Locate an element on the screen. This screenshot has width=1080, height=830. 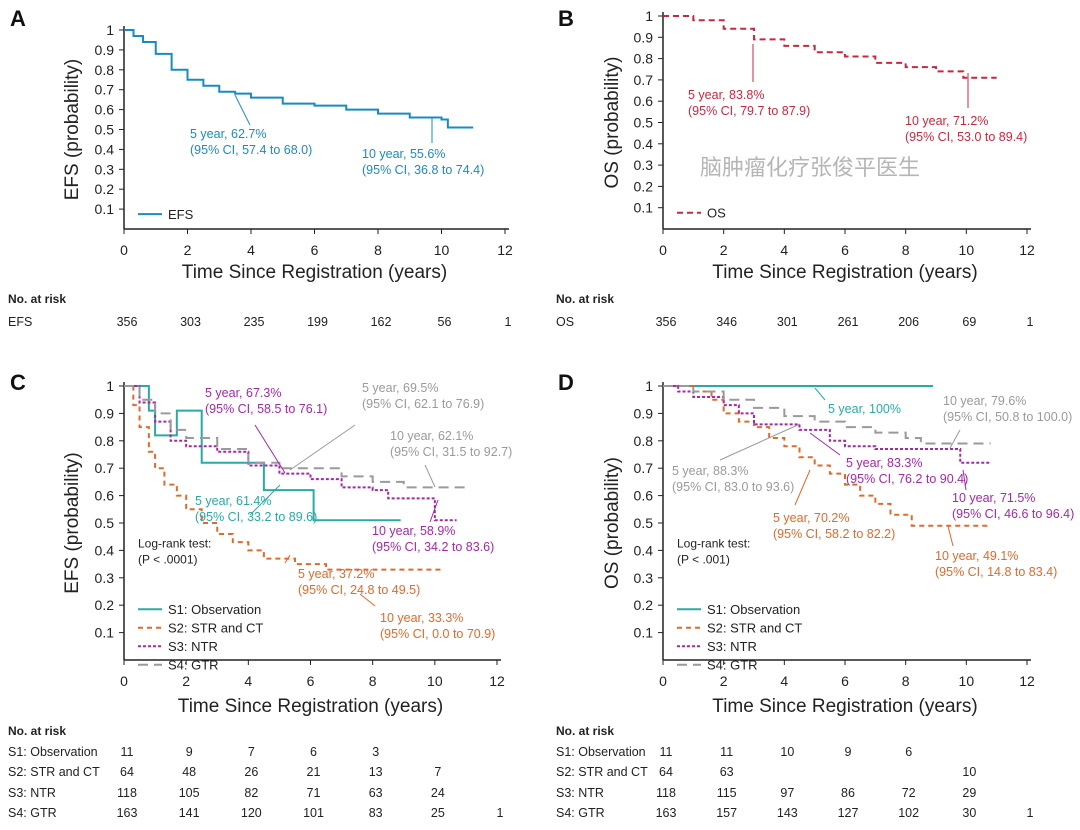
panel-letter: A is located at coordinates (18, 18).